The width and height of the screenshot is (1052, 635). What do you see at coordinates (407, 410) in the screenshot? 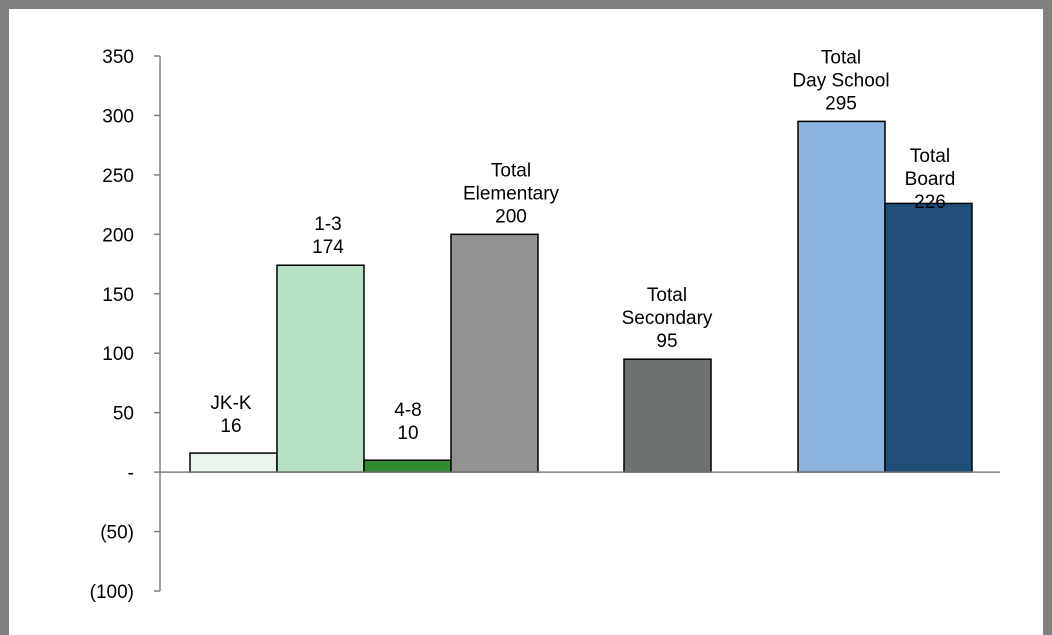
I see `bar-data-label: 4-8` at bounding box center [407, 410].